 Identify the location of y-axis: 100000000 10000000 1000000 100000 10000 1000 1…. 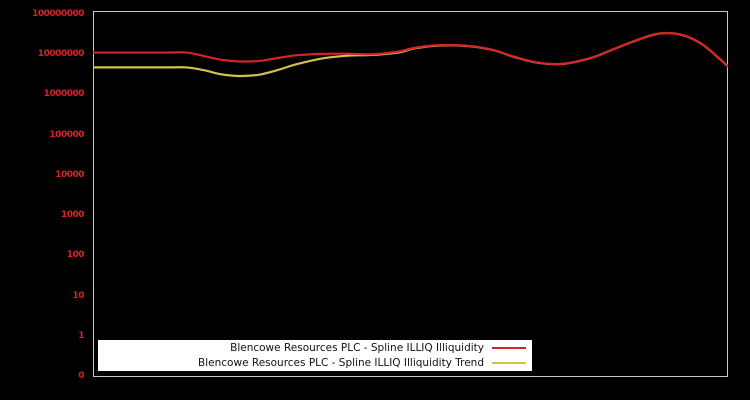
(44, 200).